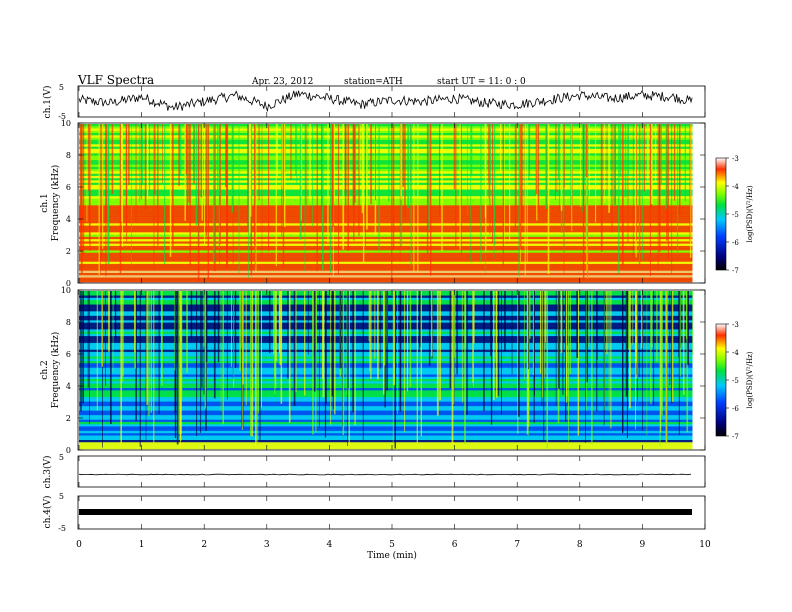  Describe the element at coordinates (374, 471) in the screenshot. I see `ch3-waveform-panel: 5 ch.3(V)` at that location.